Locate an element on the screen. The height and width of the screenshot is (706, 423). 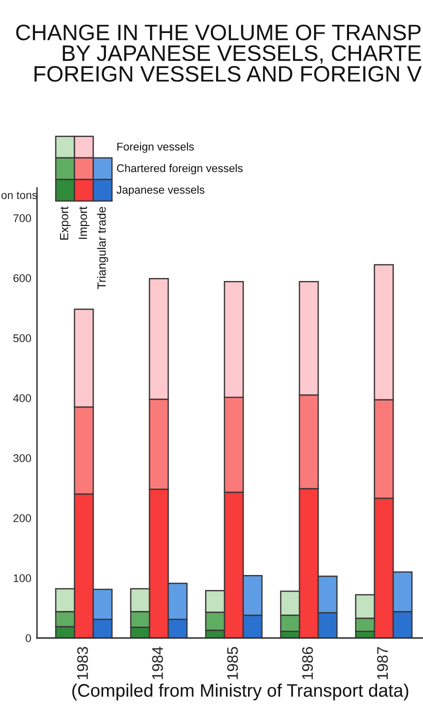
chart-title: CHANGE IN THE VOLUME OF TRANSP BY JAPANESE VESSELS, CHARTE FOREIGN VESSELS AND FOREIGN V is located at coordinates (219, 53).